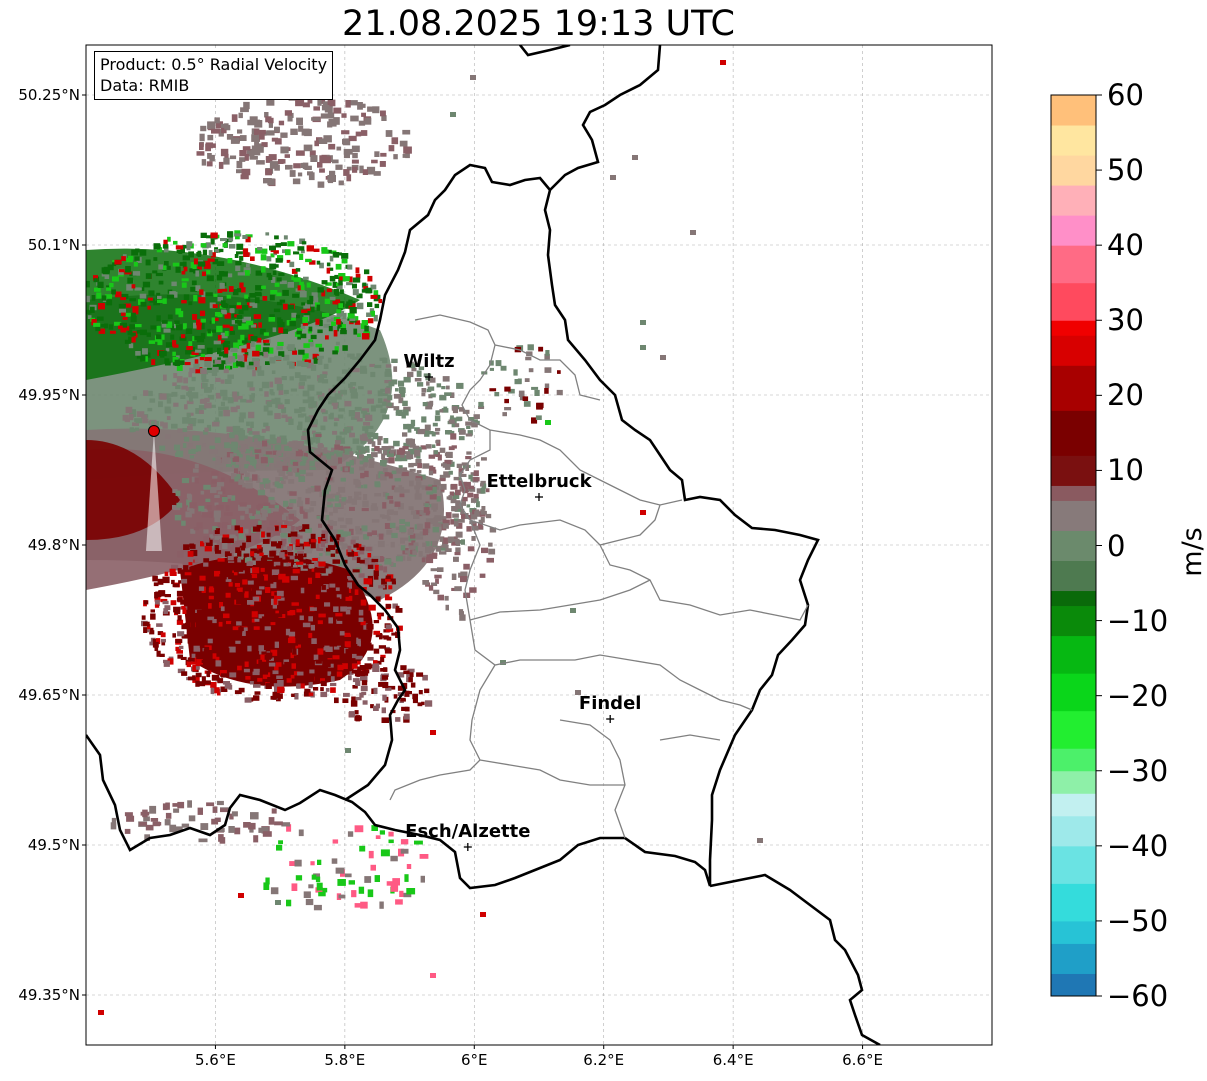  I want to click on colorbar-tick-label: 30, so click(1125, 320).